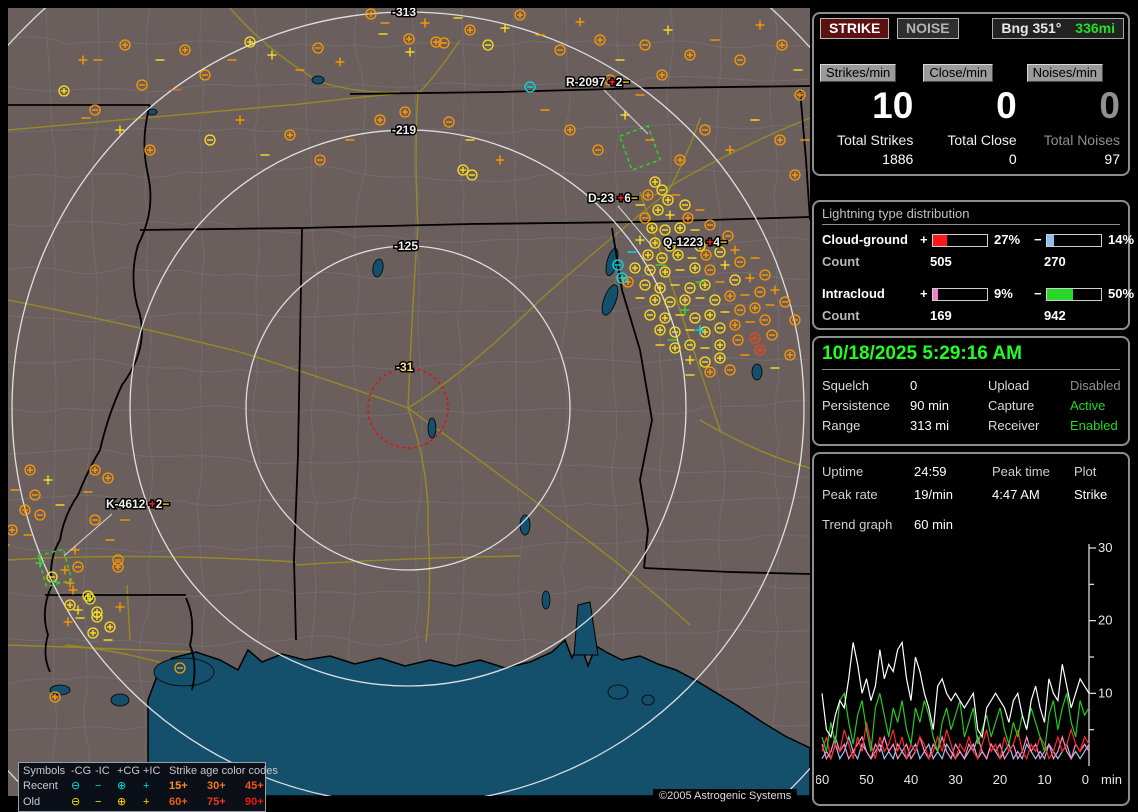  What do you see at coordinates (1105, 620) in the screenshot?
I see `y-tick-label: 20` at bounding box center [1105, 620].